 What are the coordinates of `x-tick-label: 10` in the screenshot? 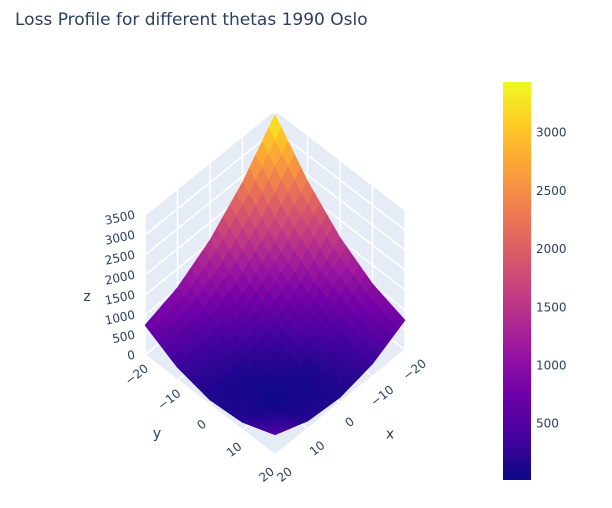 It's located at (317, 448).